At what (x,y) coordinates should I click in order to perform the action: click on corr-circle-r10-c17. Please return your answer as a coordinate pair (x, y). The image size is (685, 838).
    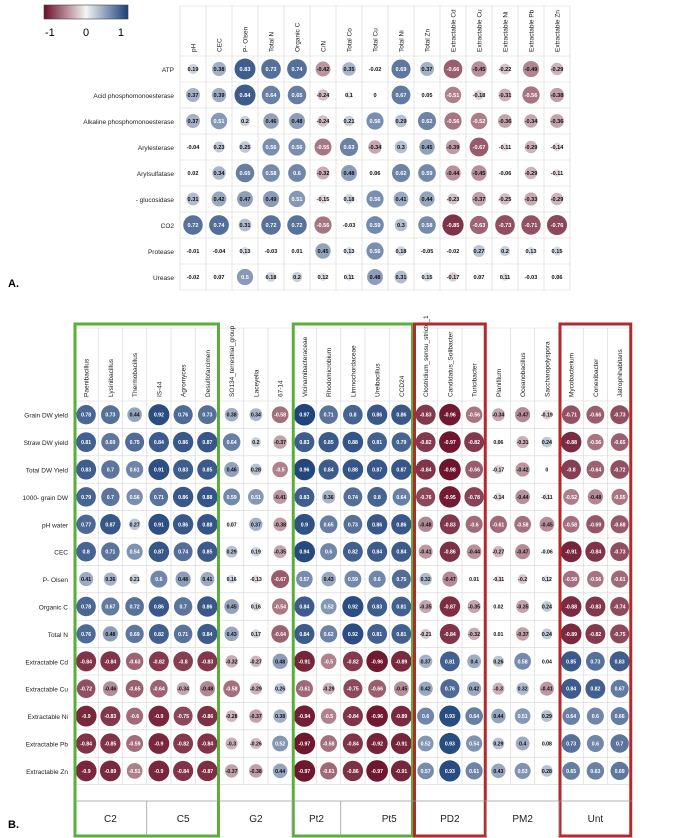
    Looking at the image, I should click on (498, 688).